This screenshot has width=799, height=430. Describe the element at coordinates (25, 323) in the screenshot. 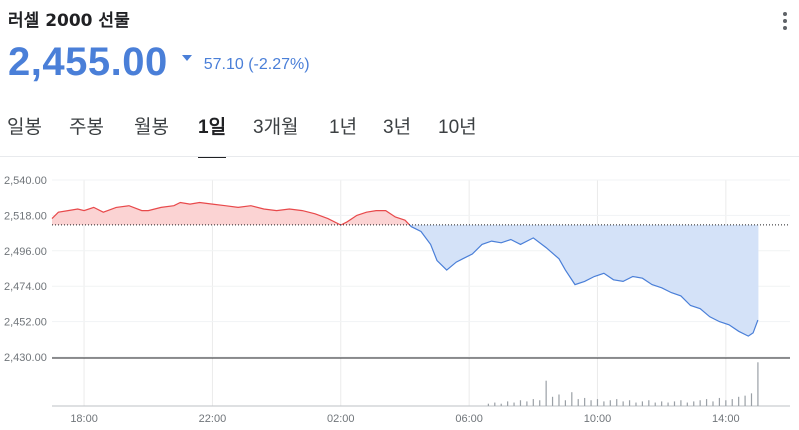

I see `y-tick-label: 2,452.00` at that location.